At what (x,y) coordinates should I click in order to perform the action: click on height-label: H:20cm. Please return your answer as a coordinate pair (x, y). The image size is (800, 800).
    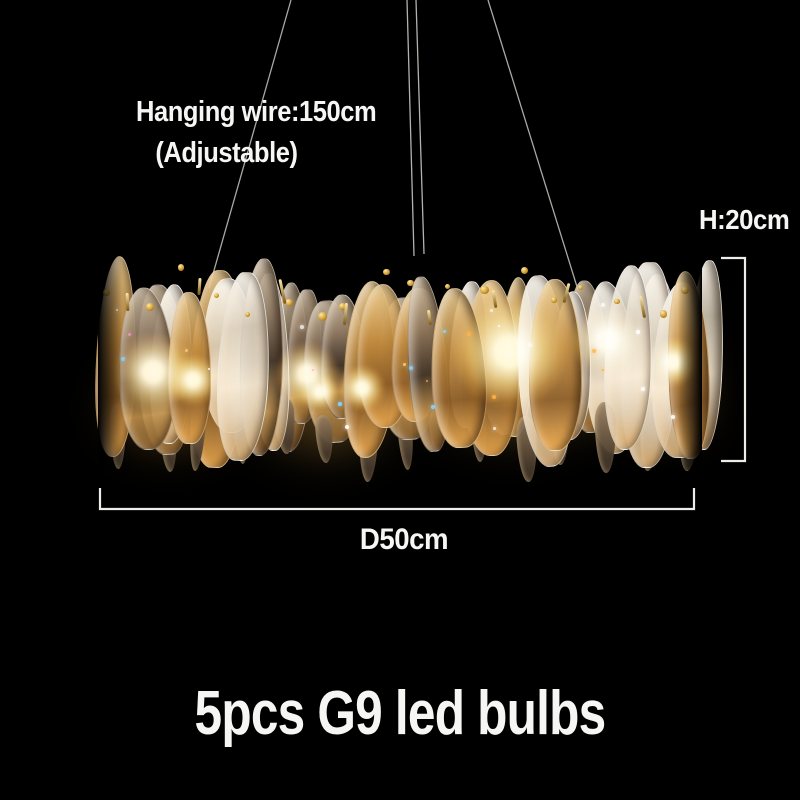
    Looking at the image, I should click on (744, 219).